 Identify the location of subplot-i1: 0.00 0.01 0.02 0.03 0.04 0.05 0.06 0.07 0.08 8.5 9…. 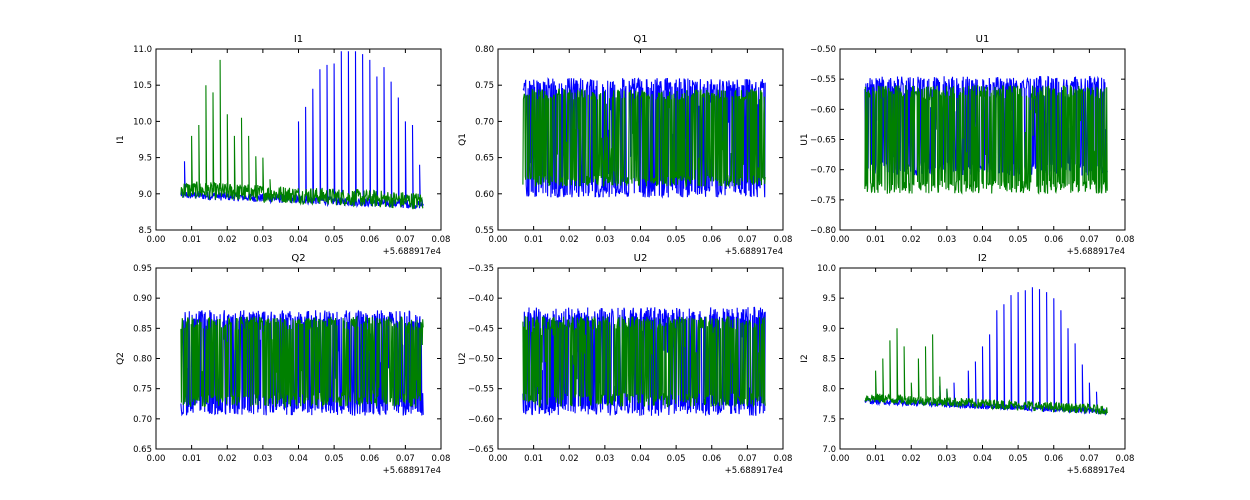
(283, 145).